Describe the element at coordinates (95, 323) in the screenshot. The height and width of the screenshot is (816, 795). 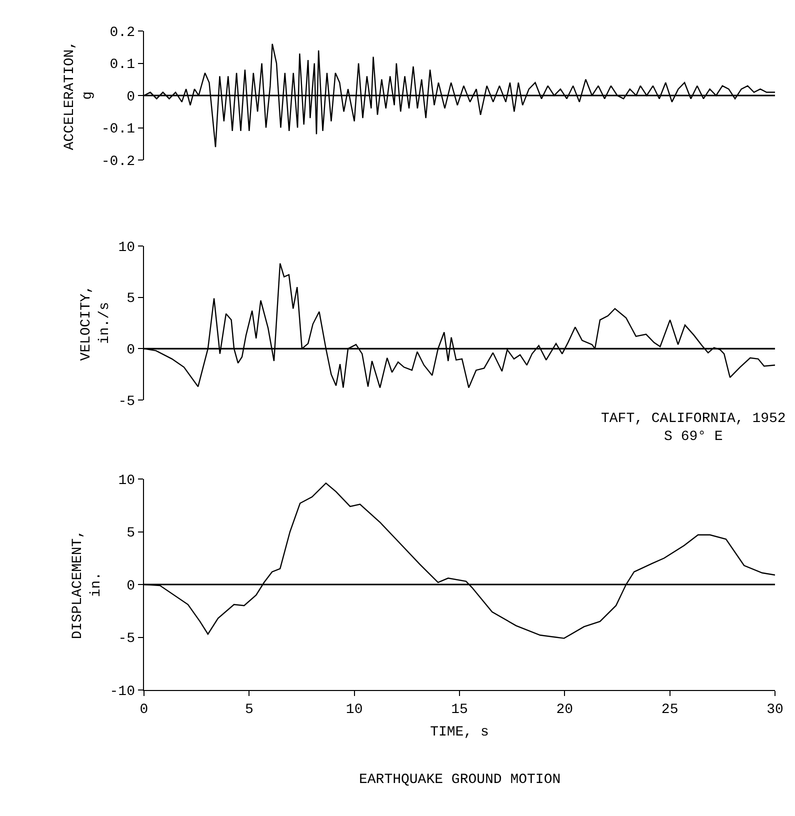
I see `y-axis-title: VELOCITY, in./s` at that location.